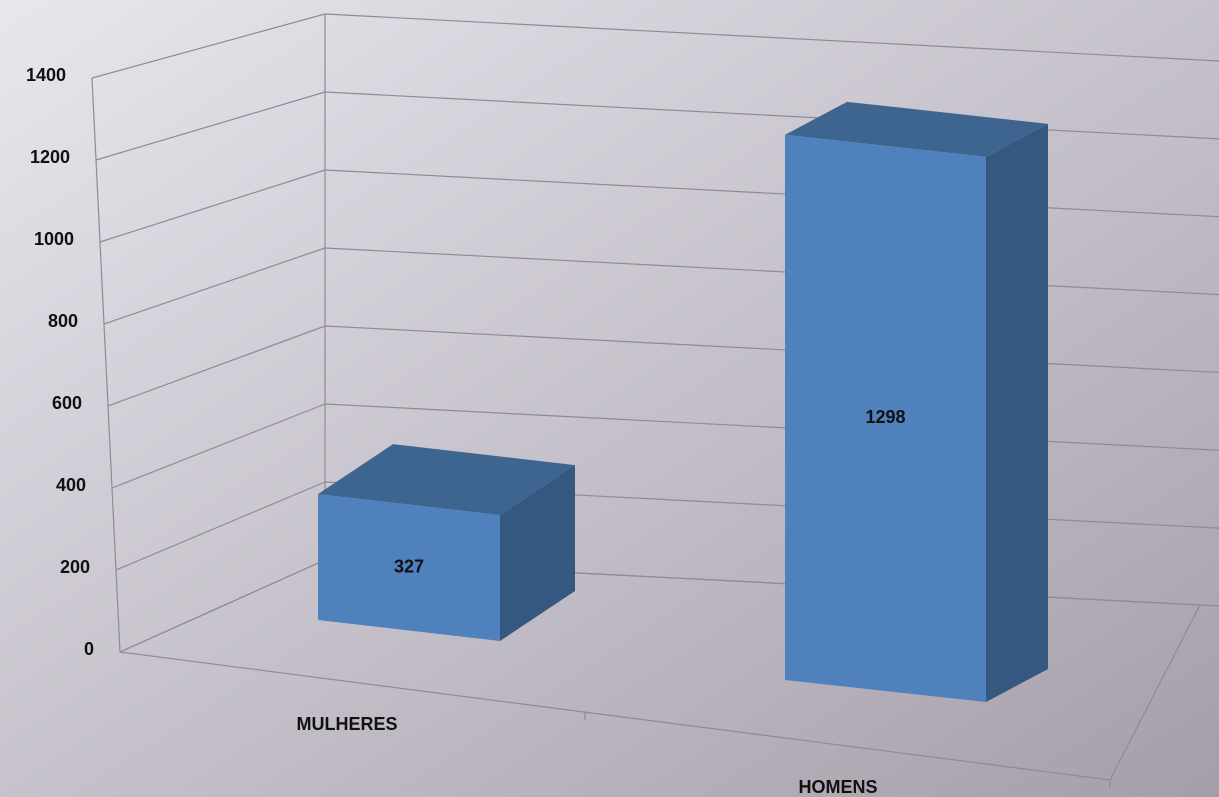 This screenshot has height=797, width=1219. I want to click on y-tick-label: 0, so click(89, 649).